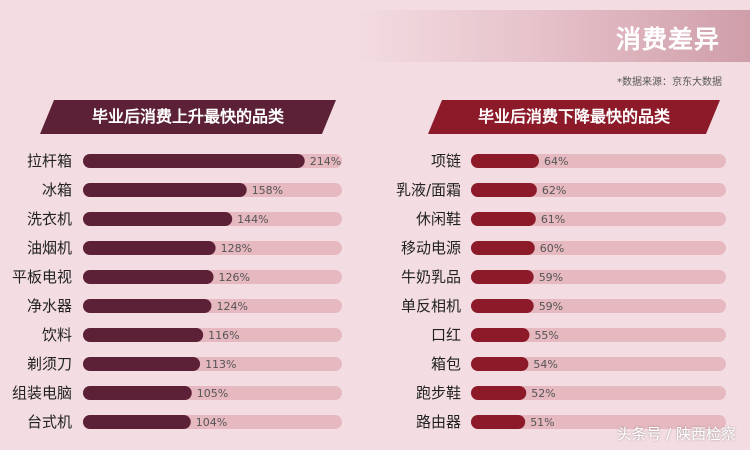 Image resolution: width=750 pixels, height=450 pixels. What do you see at coordinates (543, 393) in the screenshot?
I see `right-value-label: 52%` at bounding box center [543, 393].